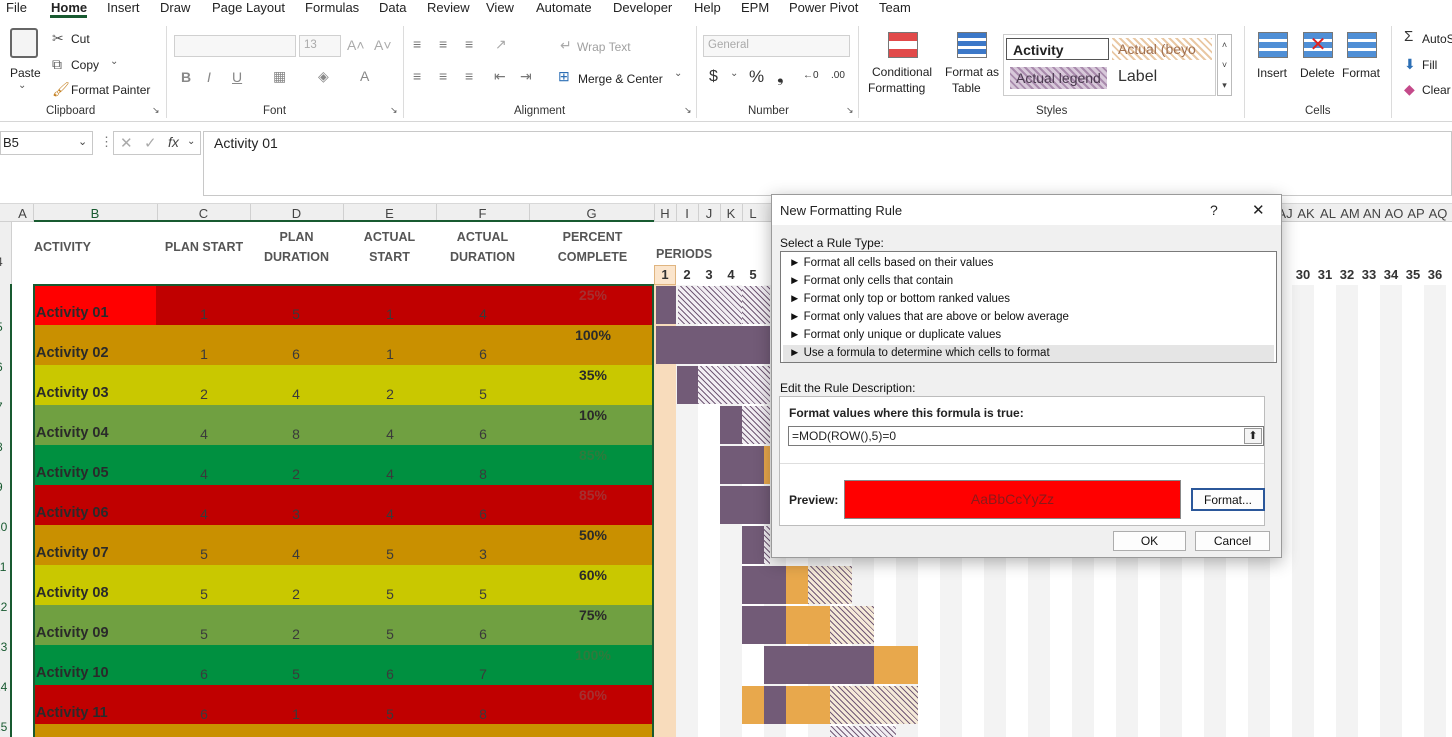 Image resolution: width=1452 pixels, height=737 pixels. I want to click on merge-chevron-icon: ⌄, so click(678, 73).